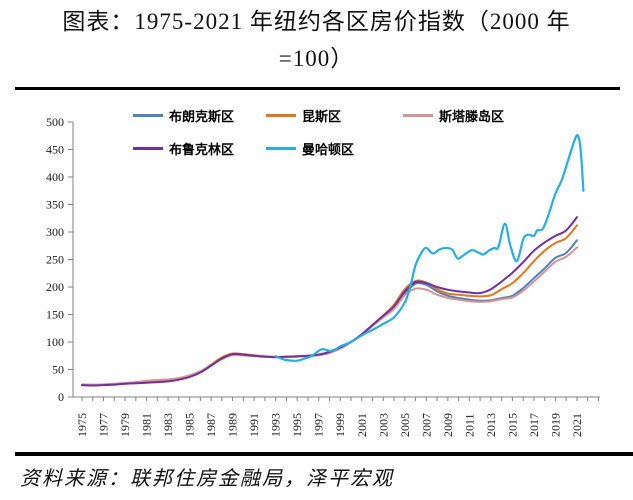 Image resolution: width=633 pixels, height=500 pixels. I want to click on legend-item-staten-island: 斯塔滕岛区, so click(453, 115).